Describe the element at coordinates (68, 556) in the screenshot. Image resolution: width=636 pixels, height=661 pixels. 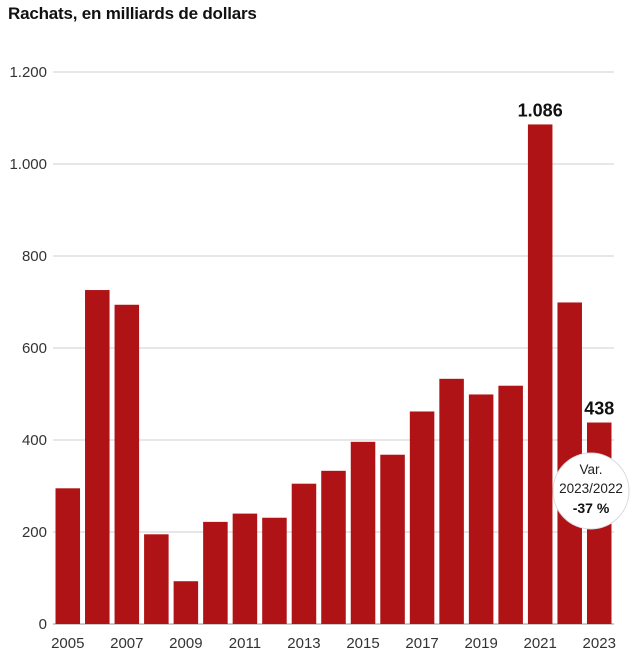
I see `bar-2005` at that location.